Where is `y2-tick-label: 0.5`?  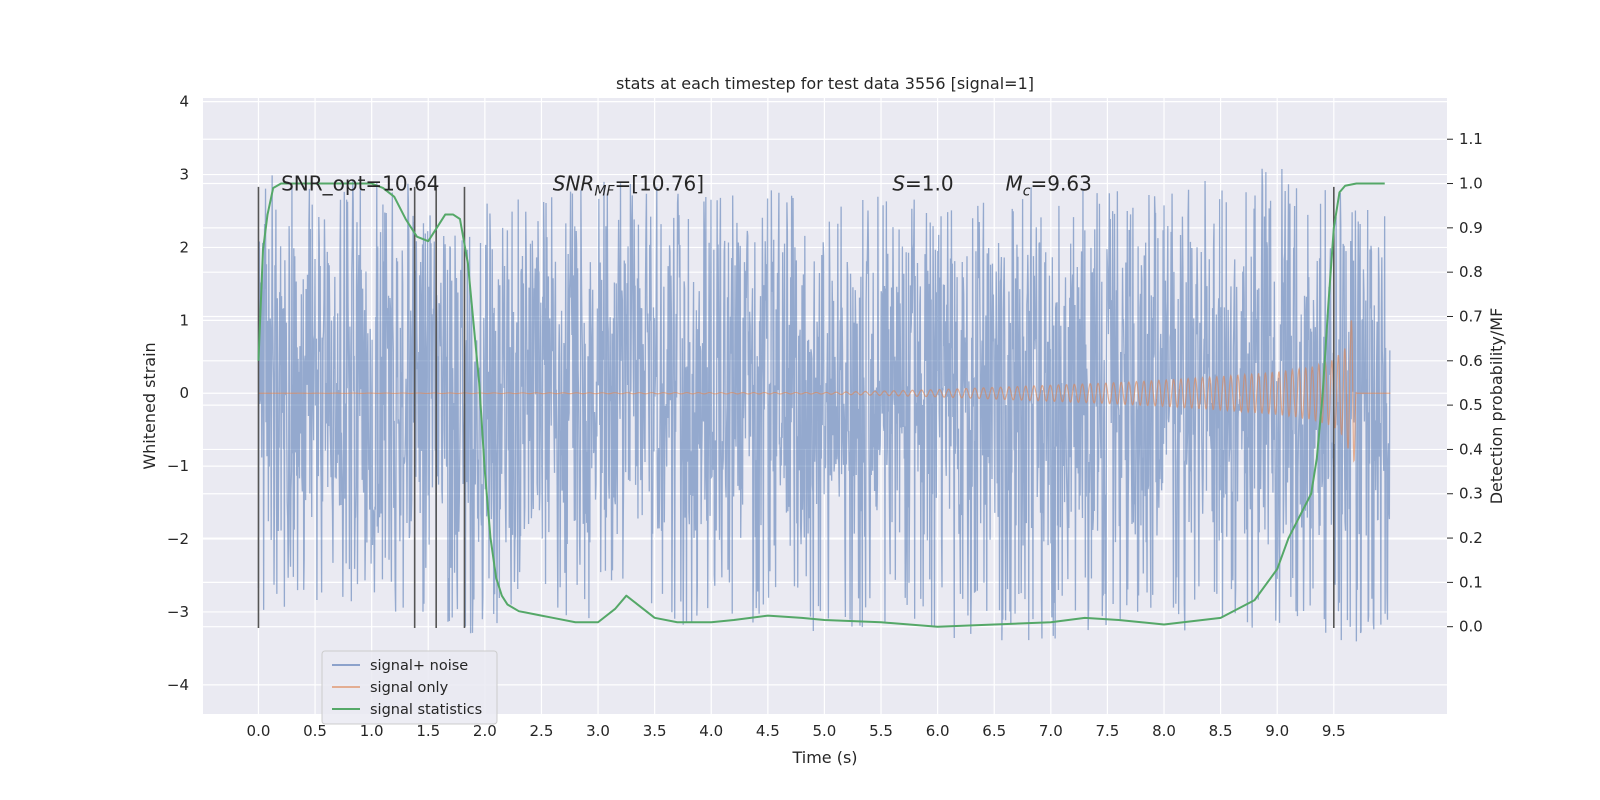 y2-tick-label: 0.5 is located at coordinates (1471, 405).